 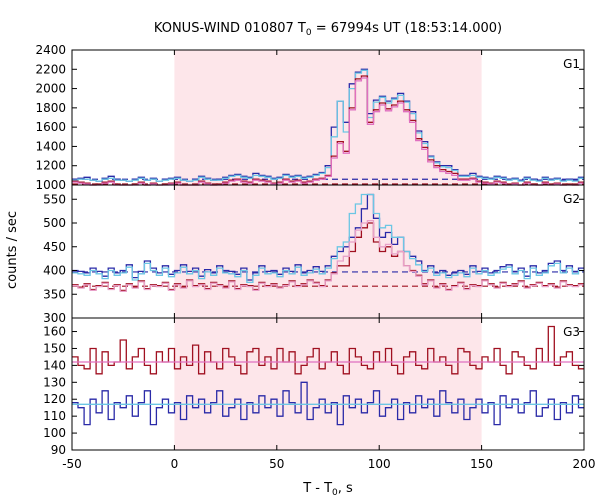 What do you see at coordinates (50, 69) in the screenshot?
I see `y-tick-label: 2200` at bounding box center [50, 69].